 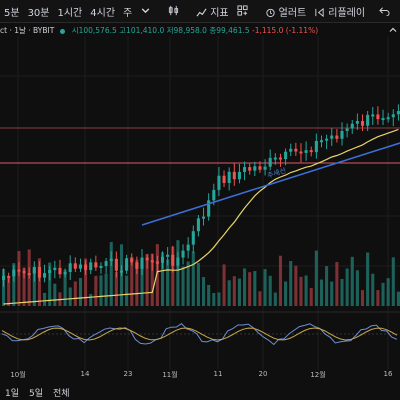 I want to click on range-selector: 1일 5일 전체, so click(x=200, y=392).